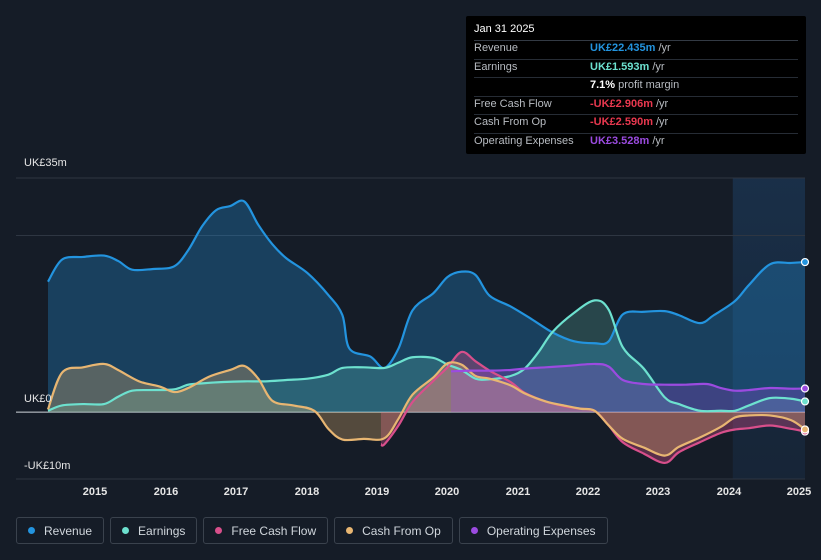 This screenshot has width=821, height=560. I want to click on legend-label: Cash From Op, so click(401, 530).